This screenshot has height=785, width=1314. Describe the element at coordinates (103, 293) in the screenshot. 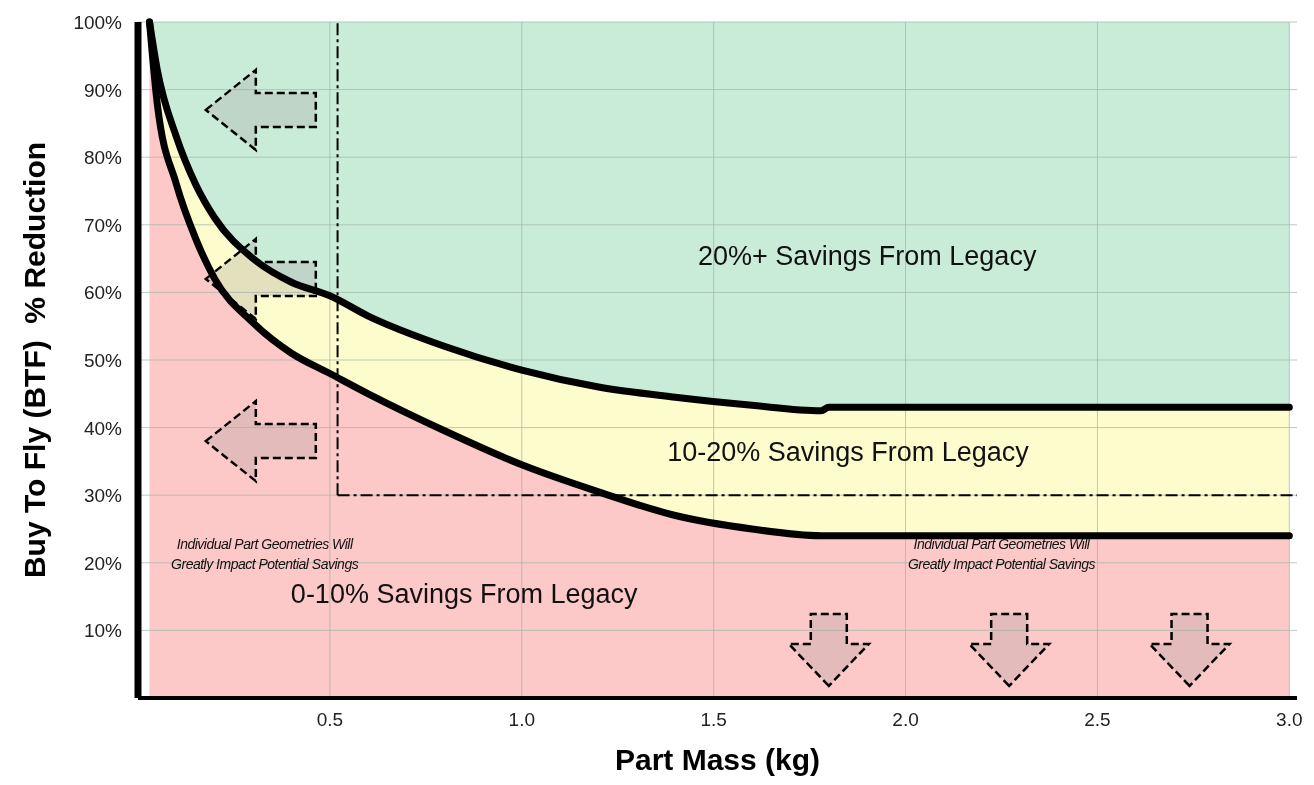

I see `y-tick-label: 60%` at that location.